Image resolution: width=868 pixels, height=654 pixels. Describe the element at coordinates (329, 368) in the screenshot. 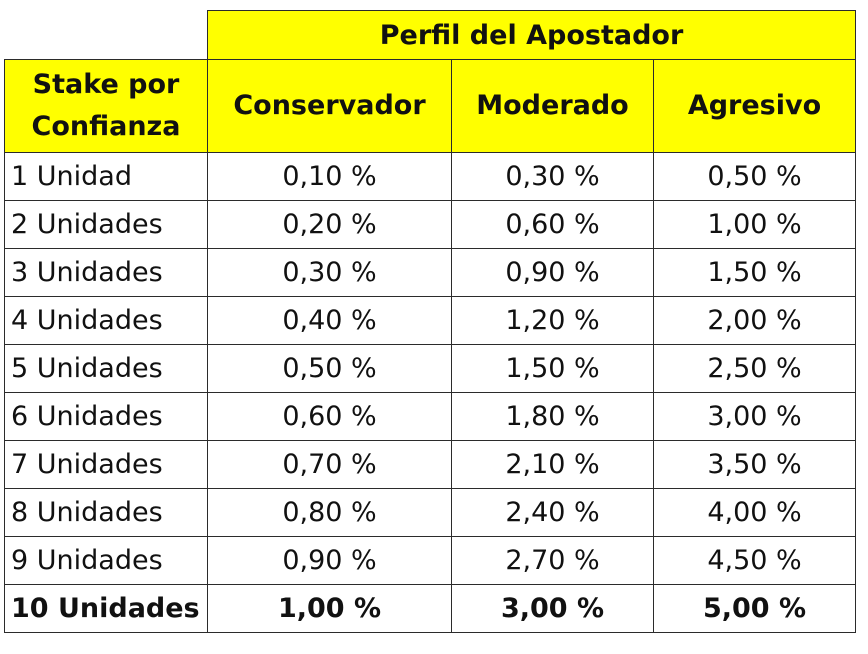

I see `cell-conservador: 0,50 %` at that location.